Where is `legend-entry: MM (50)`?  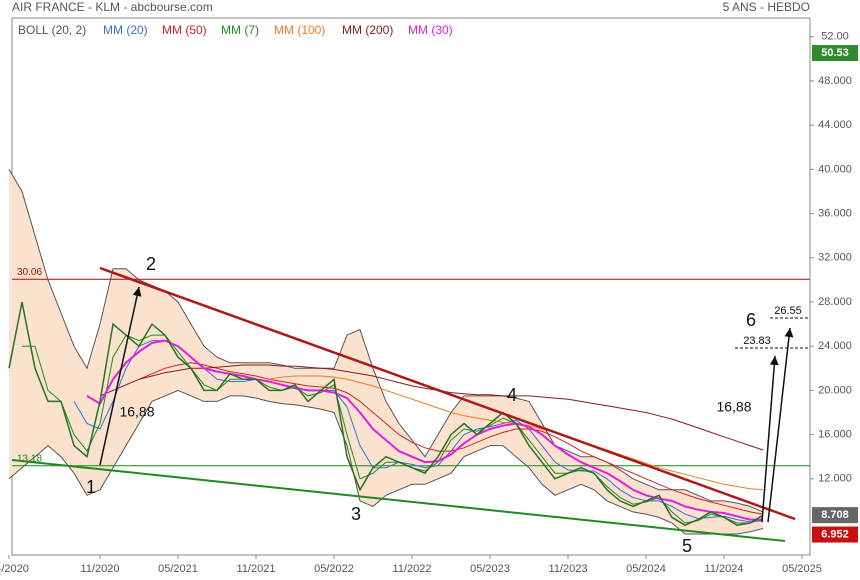 legend-entry: MM (50) is located at coordinates (184, 30).